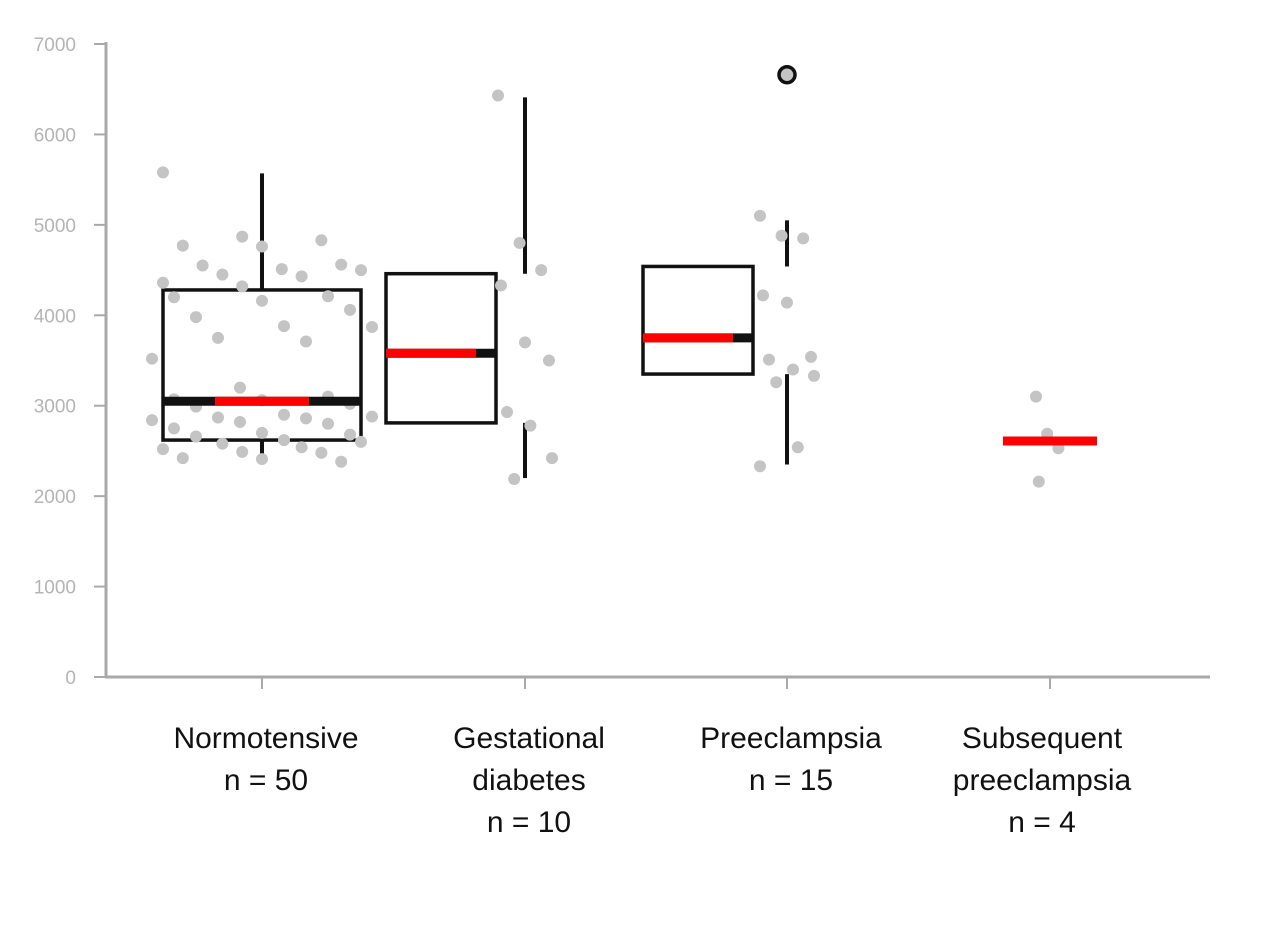 The height and width of the screenshot is (925, 1277). I want to click on x-tick-label: Subsequent preeclampsia n = 4, so click(1042, 780).